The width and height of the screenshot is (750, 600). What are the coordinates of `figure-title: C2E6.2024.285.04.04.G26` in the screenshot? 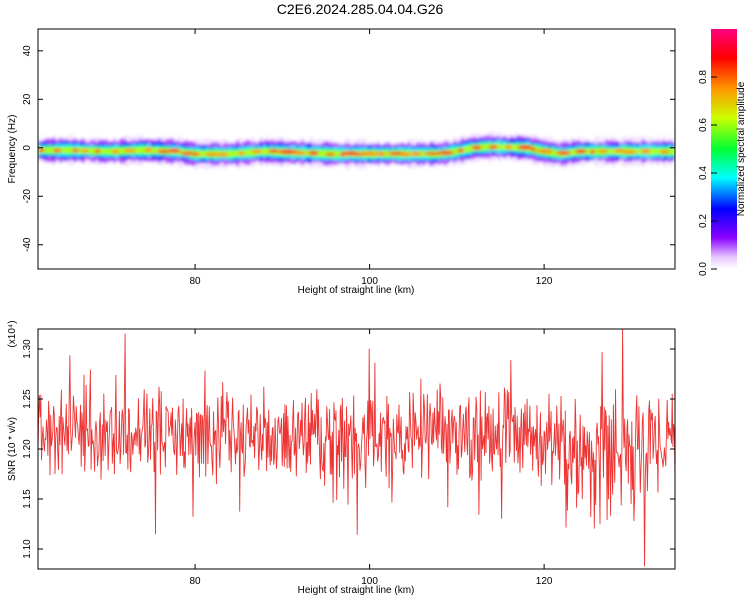 It's located at (360, 9).